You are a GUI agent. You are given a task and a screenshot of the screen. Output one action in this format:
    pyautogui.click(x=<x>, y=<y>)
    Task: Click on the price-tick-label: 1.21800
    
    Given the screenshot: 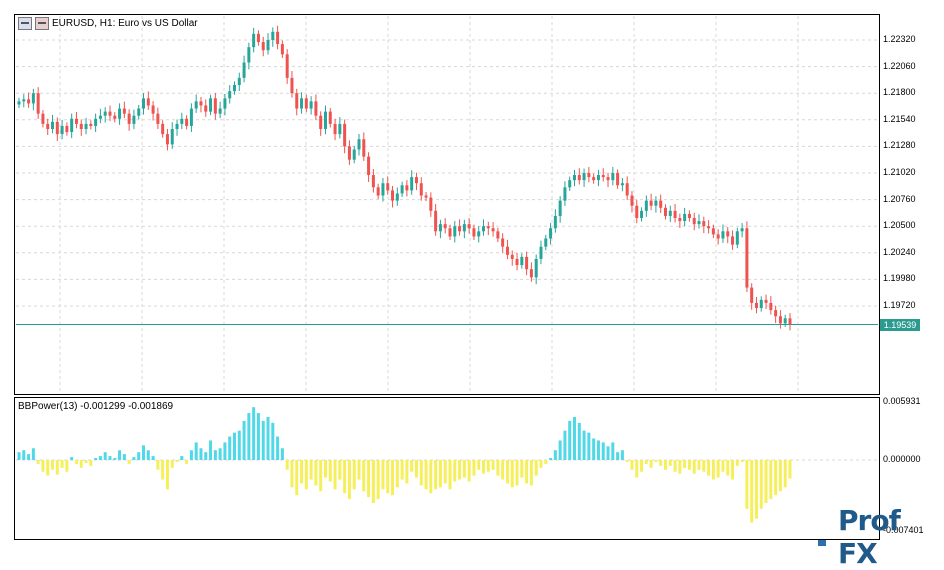 What is the action you would take?
    pyautogui.click(x=899, y=92)
    